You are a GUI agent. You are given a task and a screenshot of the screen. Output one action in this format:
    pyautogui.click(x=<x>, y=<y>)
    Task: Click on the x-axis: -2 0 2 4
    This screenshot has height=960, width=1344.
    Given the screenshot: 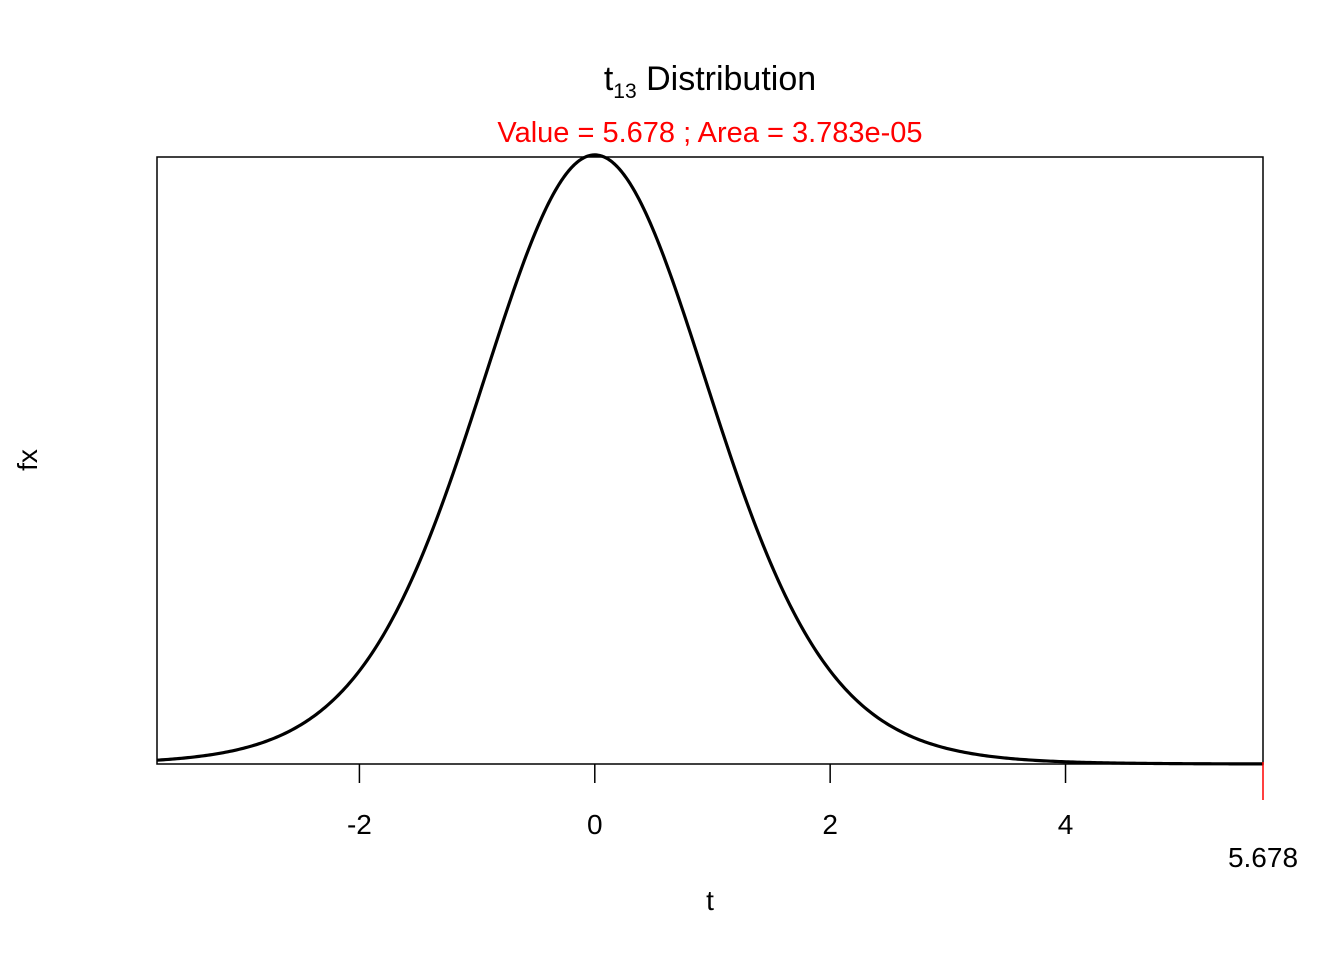 What is the action you would take?
    pyautogui.click(x=710, y=802)
    